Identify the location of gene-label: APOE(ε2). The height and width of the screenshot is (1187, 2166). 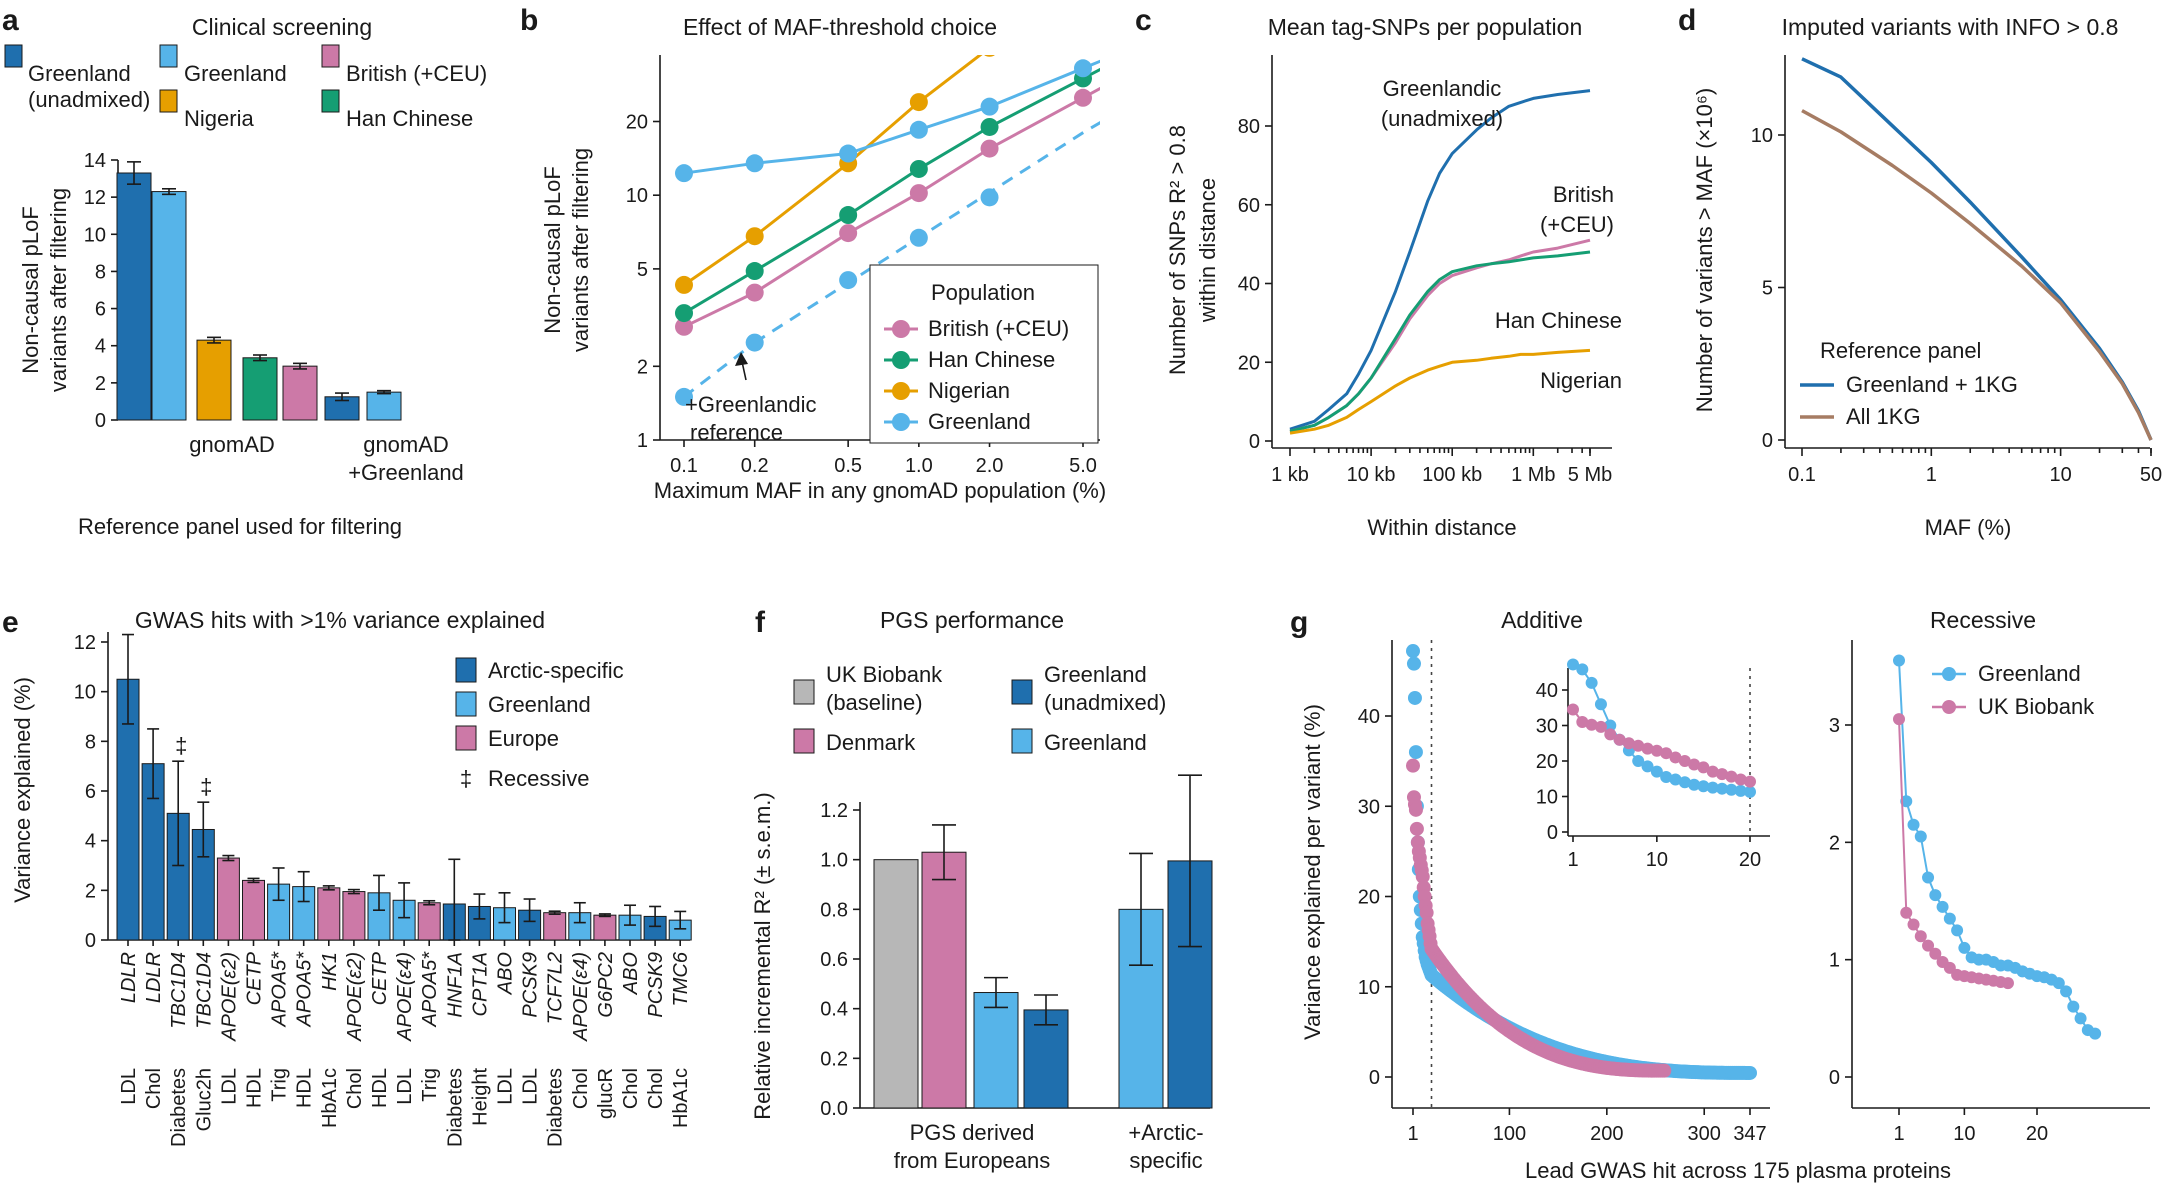
(229, 997).